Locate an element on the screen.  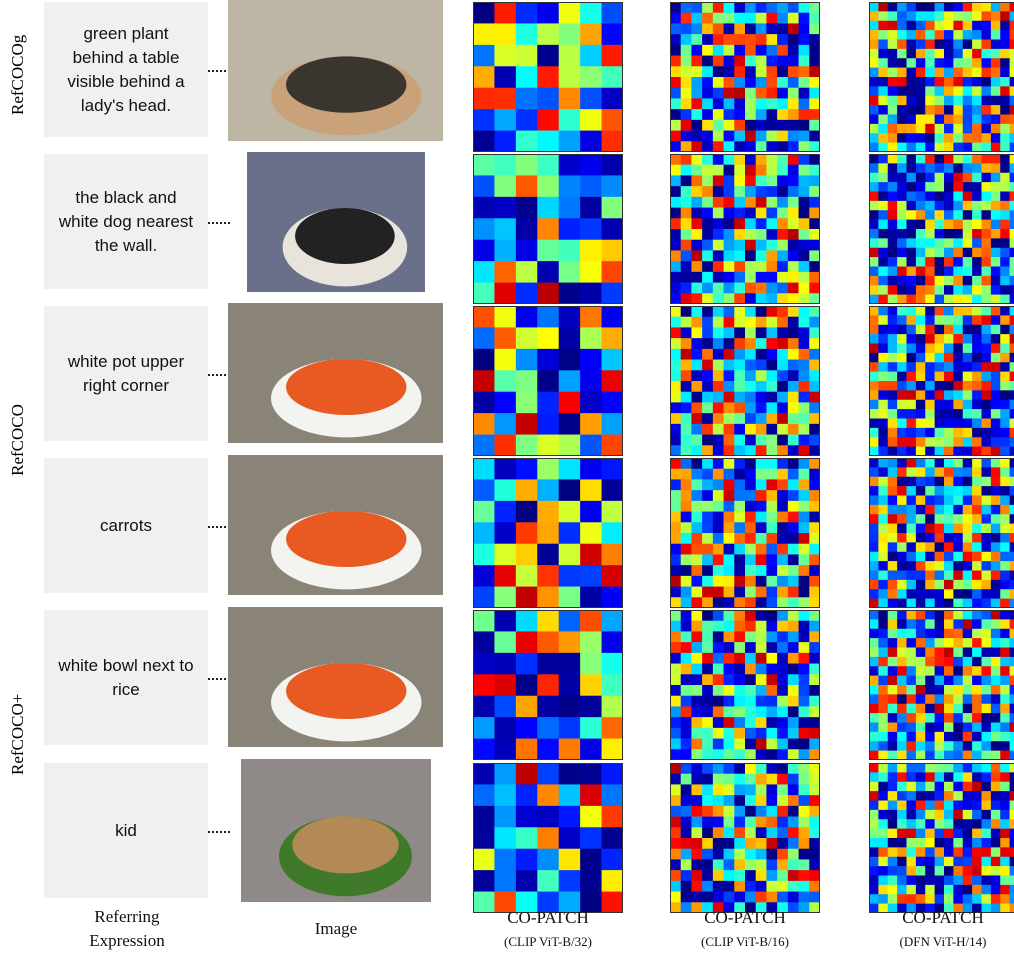
group-label: RefCOCOg is located at coordinates (17, 74).